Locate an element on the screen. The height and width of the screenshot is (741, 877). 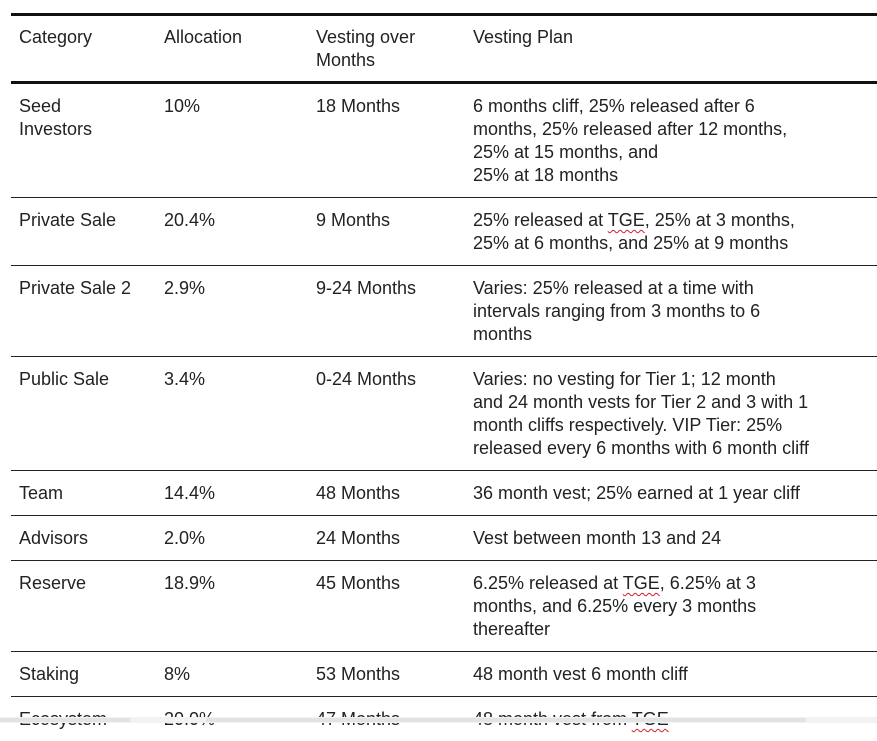
horizontal-scrollbar is located at coordinates (438, 720).